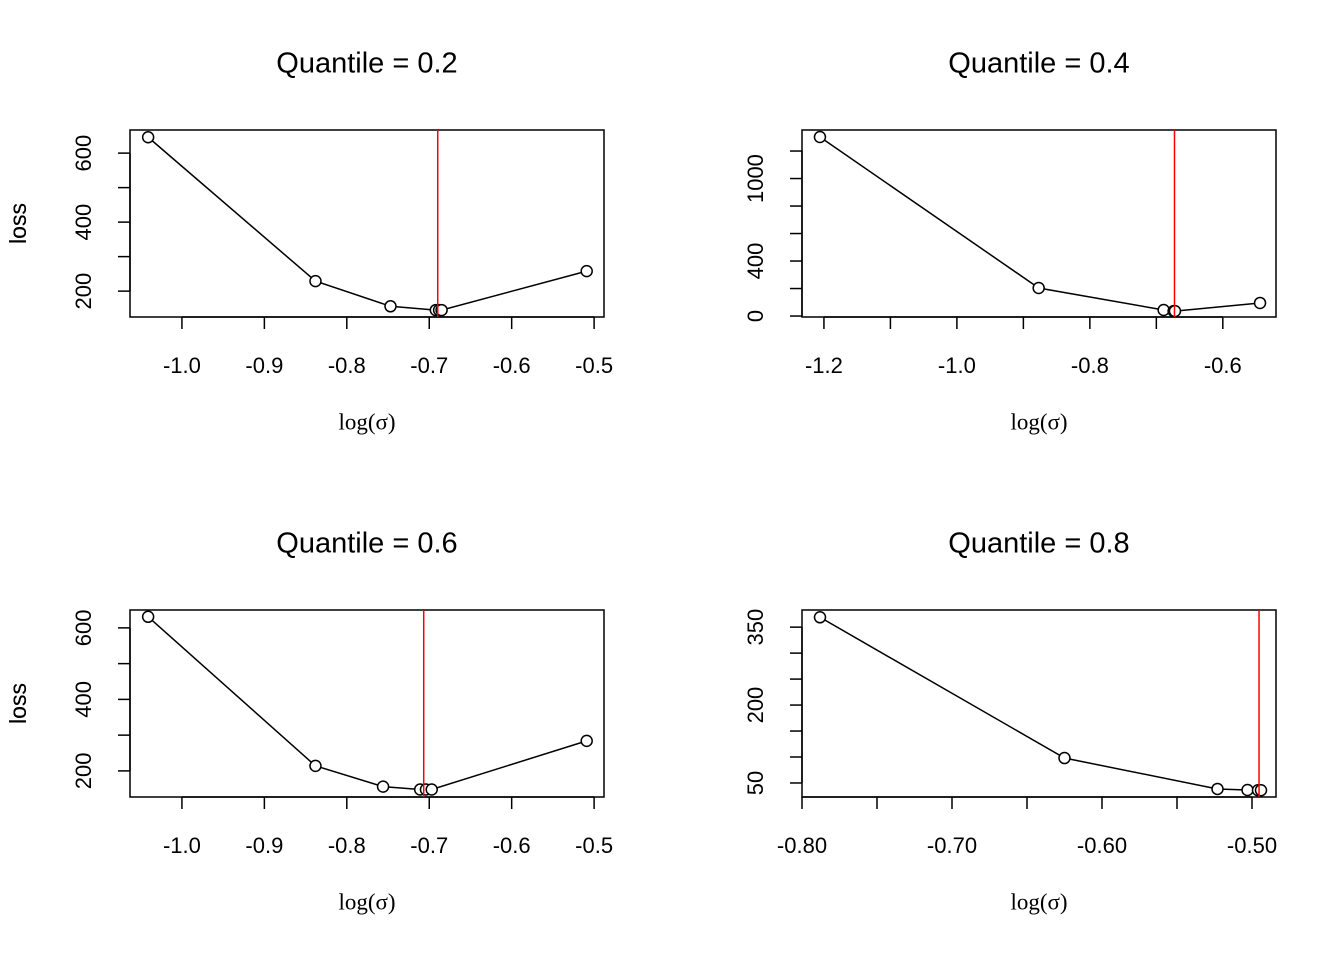  Describe the element at coordinates (952, 845) in the screenshot. I see `x-tick-label: -0.70` at that location.